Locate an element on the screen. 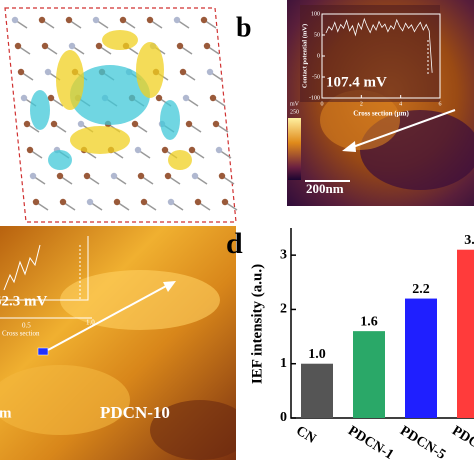  x-tick-label: 6 is located at coordinates (440, 104).